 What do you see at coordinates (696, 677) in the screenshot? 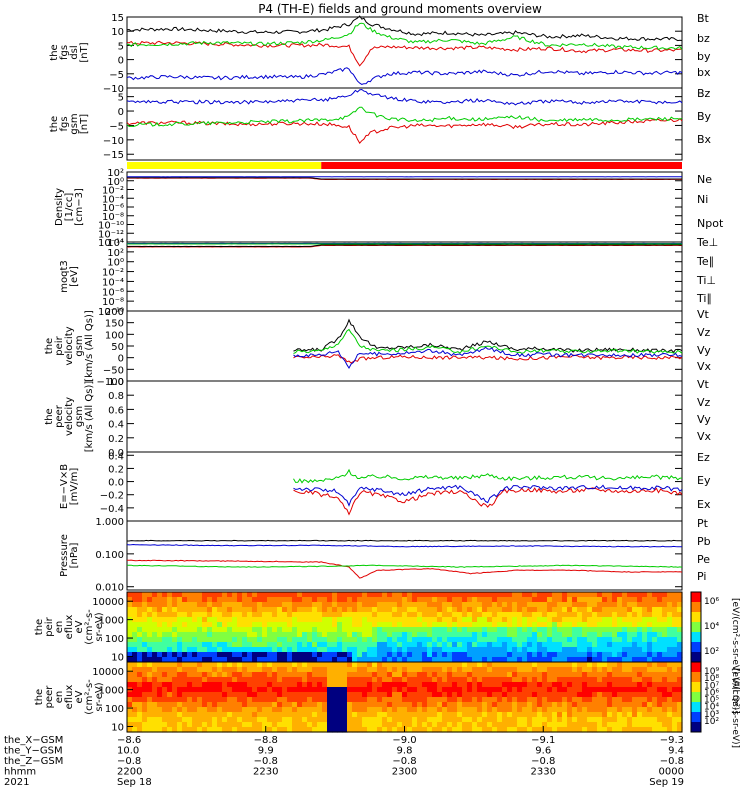
I see `colorbar-segment` at bounding box center [696, 677].